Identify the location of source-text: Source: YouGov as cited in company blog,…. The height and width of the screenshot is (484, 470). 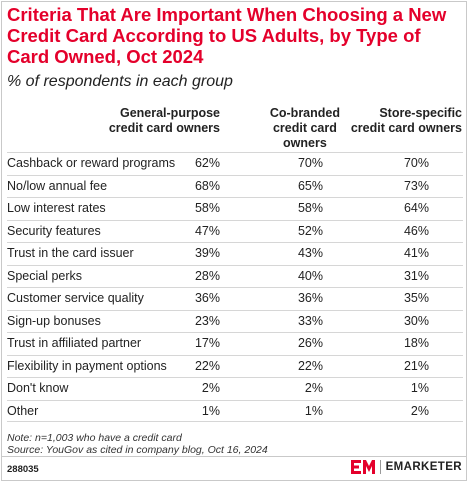
(137, 450).